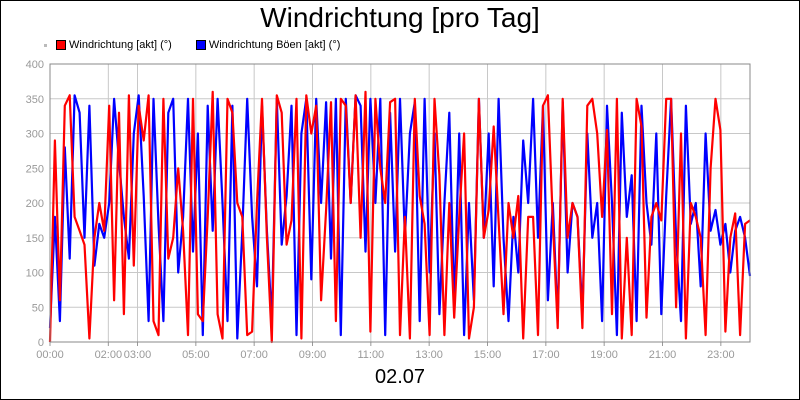  What do you see at coordinates (35, 204) in the screenshot?
I see `y-tick-label: 200` at bounding box center [35, 204].